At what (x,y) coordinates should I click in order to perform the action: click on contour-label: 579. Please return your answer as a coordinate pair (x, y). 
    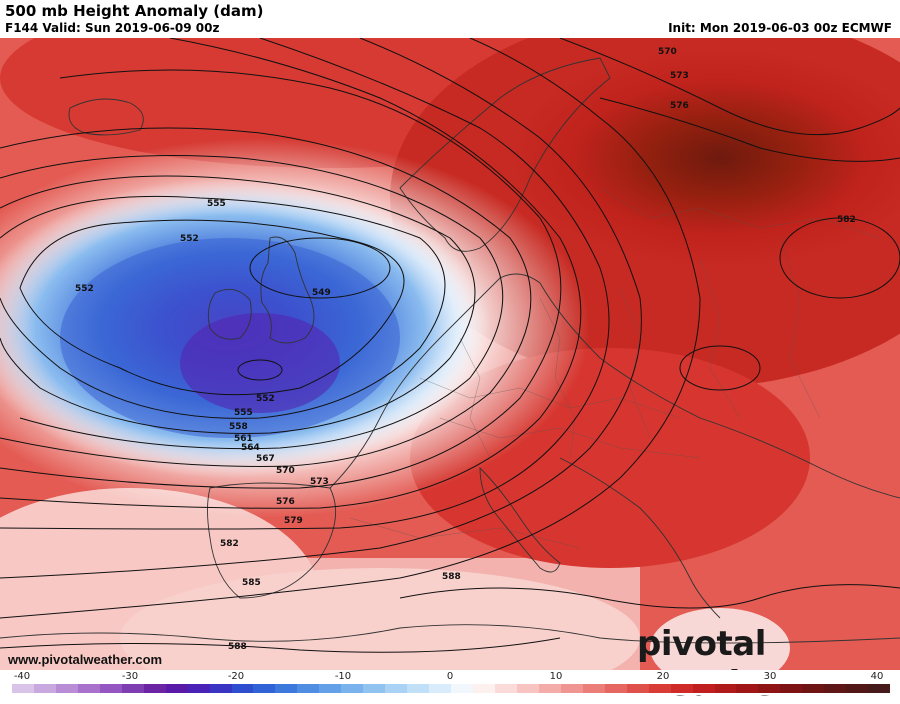
    Looking at the image, I should click on (293, 521).